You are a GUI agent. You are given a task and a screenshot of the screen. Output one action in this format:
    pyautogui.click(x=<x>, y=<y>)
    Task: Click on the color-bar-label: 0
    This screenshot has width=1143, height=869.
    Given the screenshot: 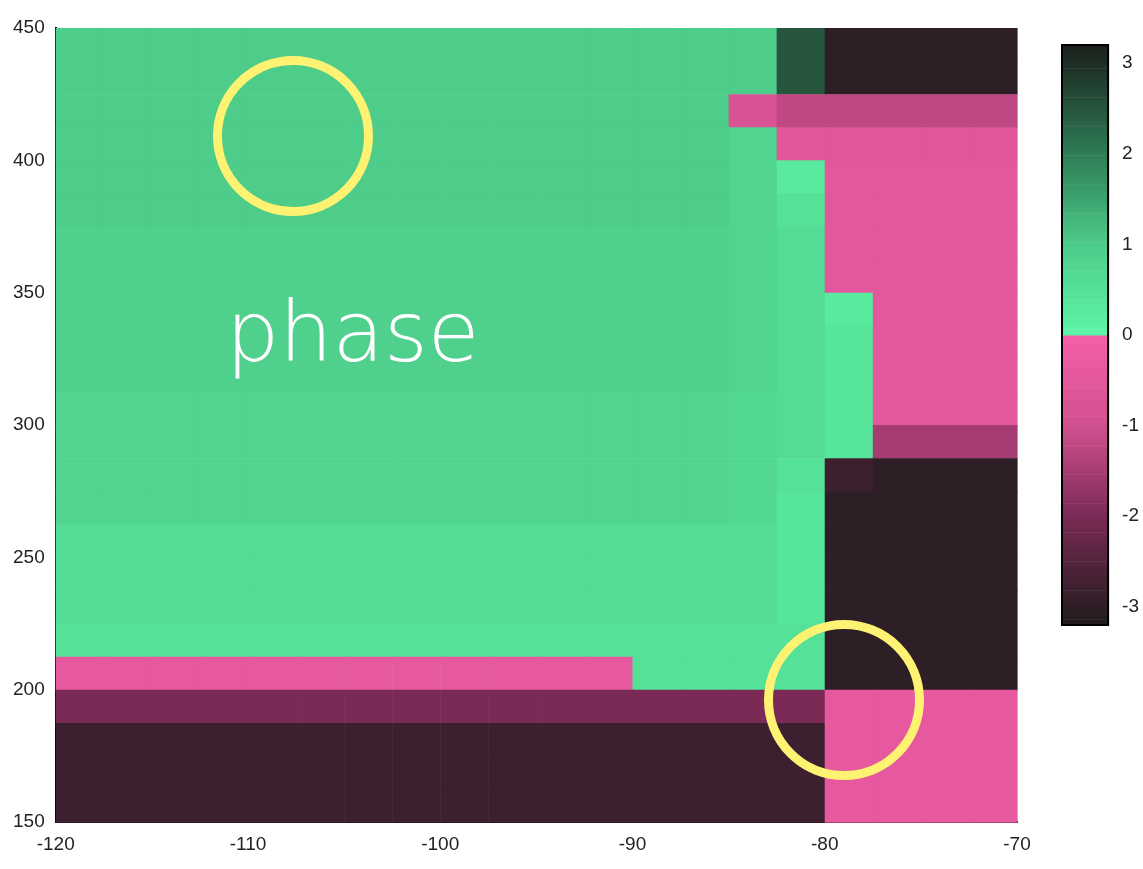 What is the action you would take?
    pyautogui.click(x=1127, y=334)
    